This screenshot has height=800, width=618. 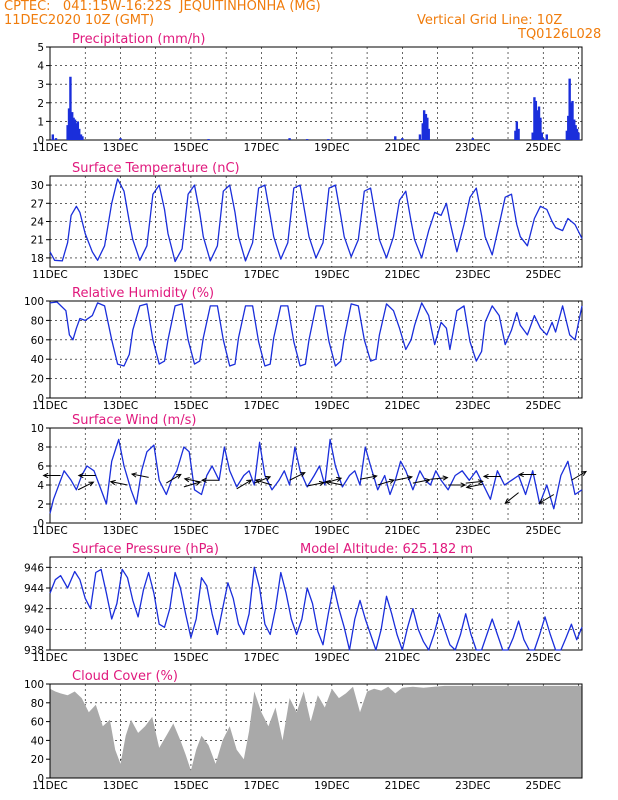 What do you see at coordinates (331, 531) in the screenshot?
I see `x-tick-label: 19DEC` at bounding box center [331, 531].